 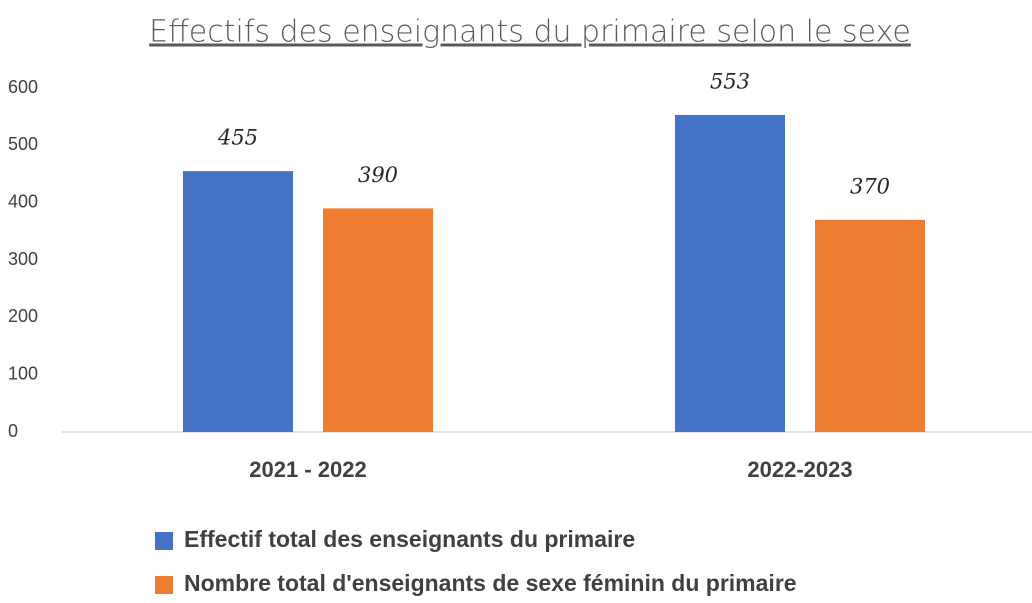 What do you see at coordinates (23, 259) in the screenshot?
I see `y-tick-label: 300` at bounding box center [23, 259].